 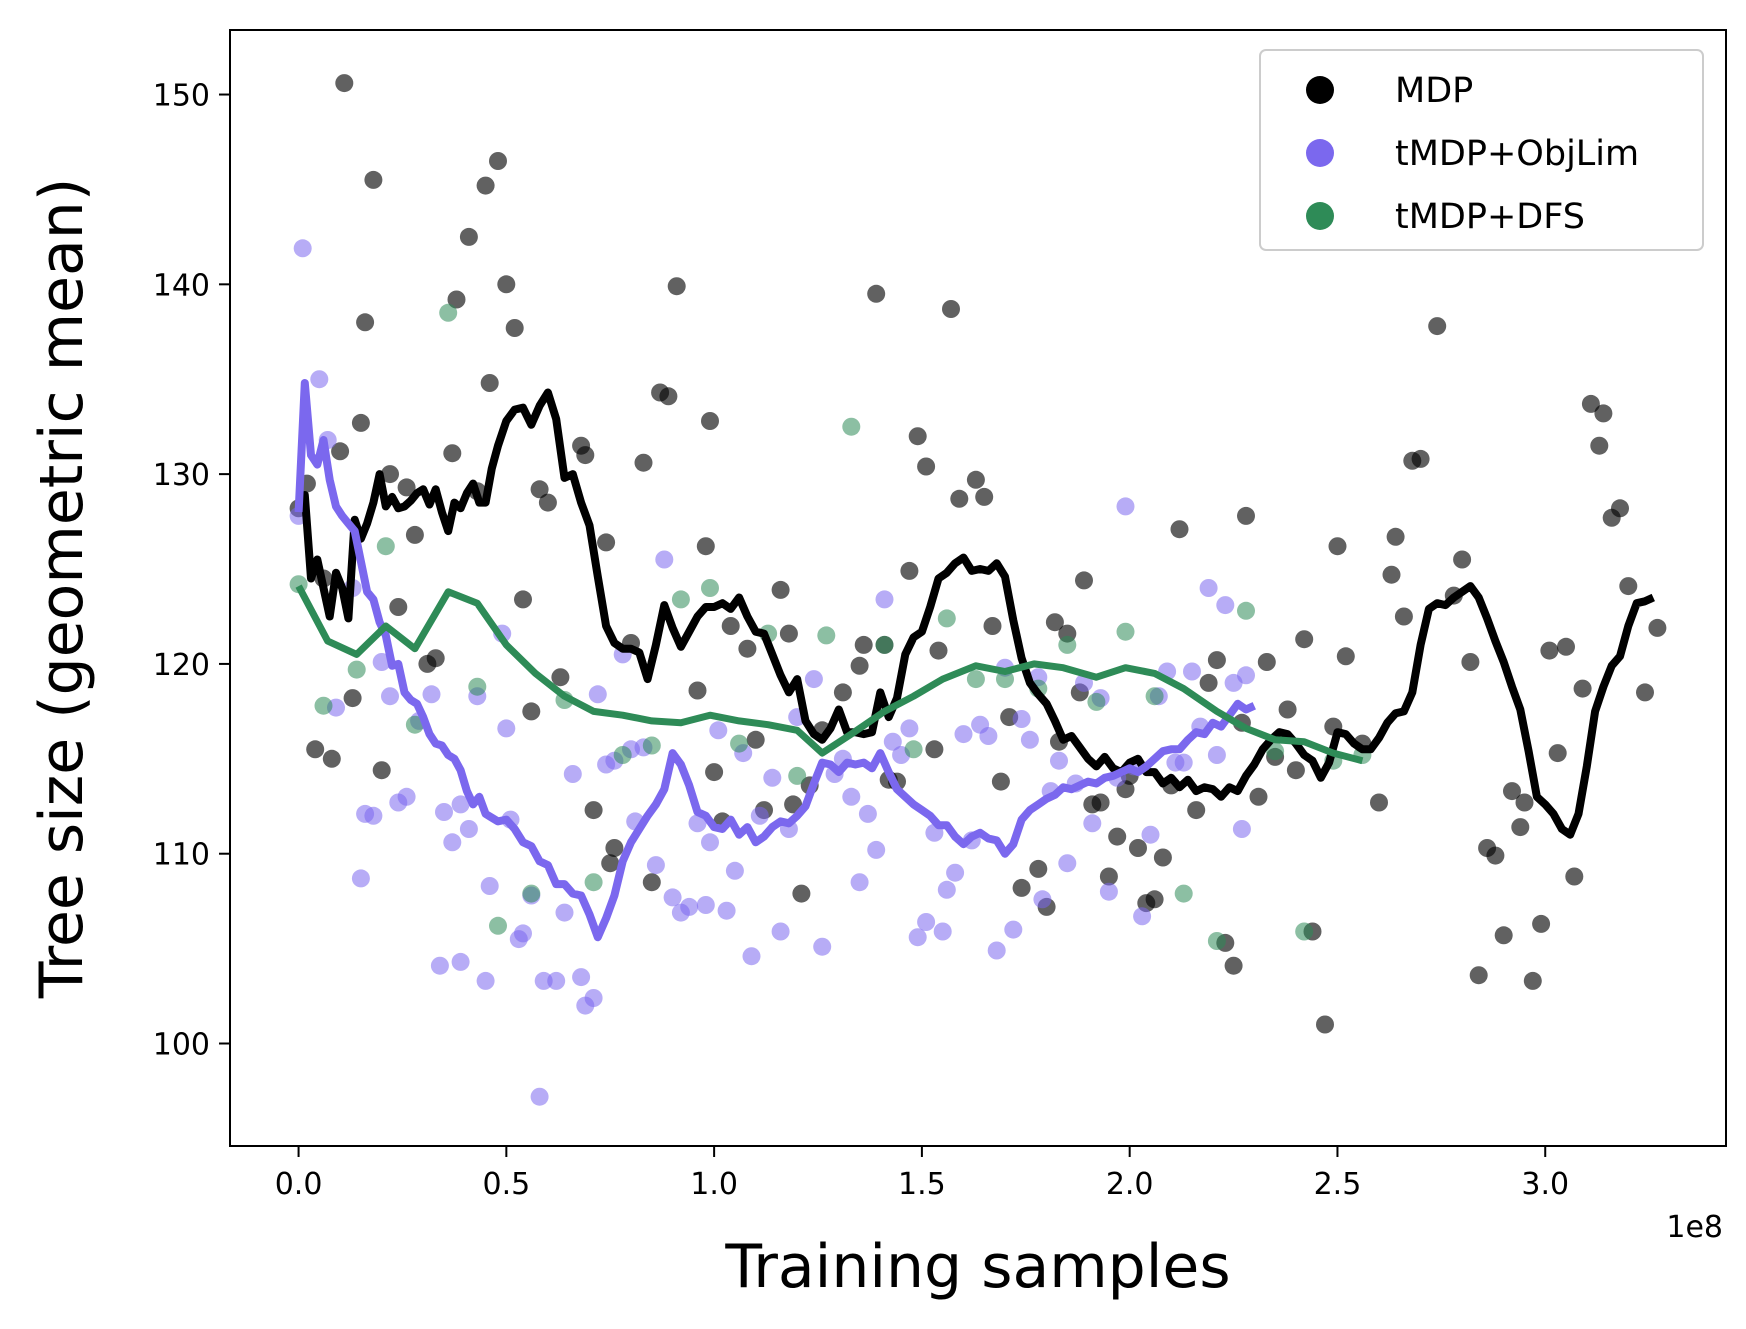 What do you see at coordinates (506, 1184) in the screenshot?
I see `x-tick-label: 0.5` at bounding box center [506, 1184].